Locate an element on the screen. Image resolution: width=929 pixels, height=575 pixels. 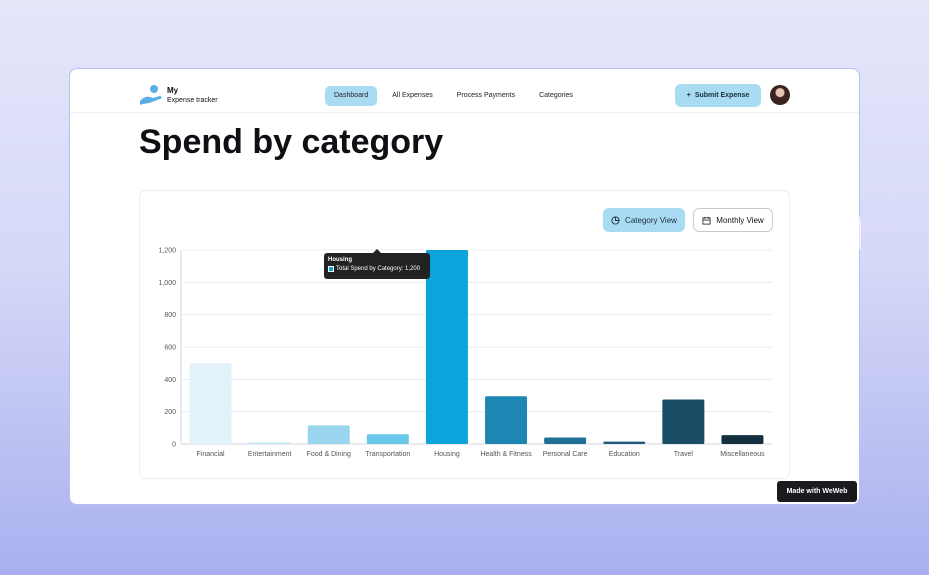
bar-housing is located at coordinates (446, 347).